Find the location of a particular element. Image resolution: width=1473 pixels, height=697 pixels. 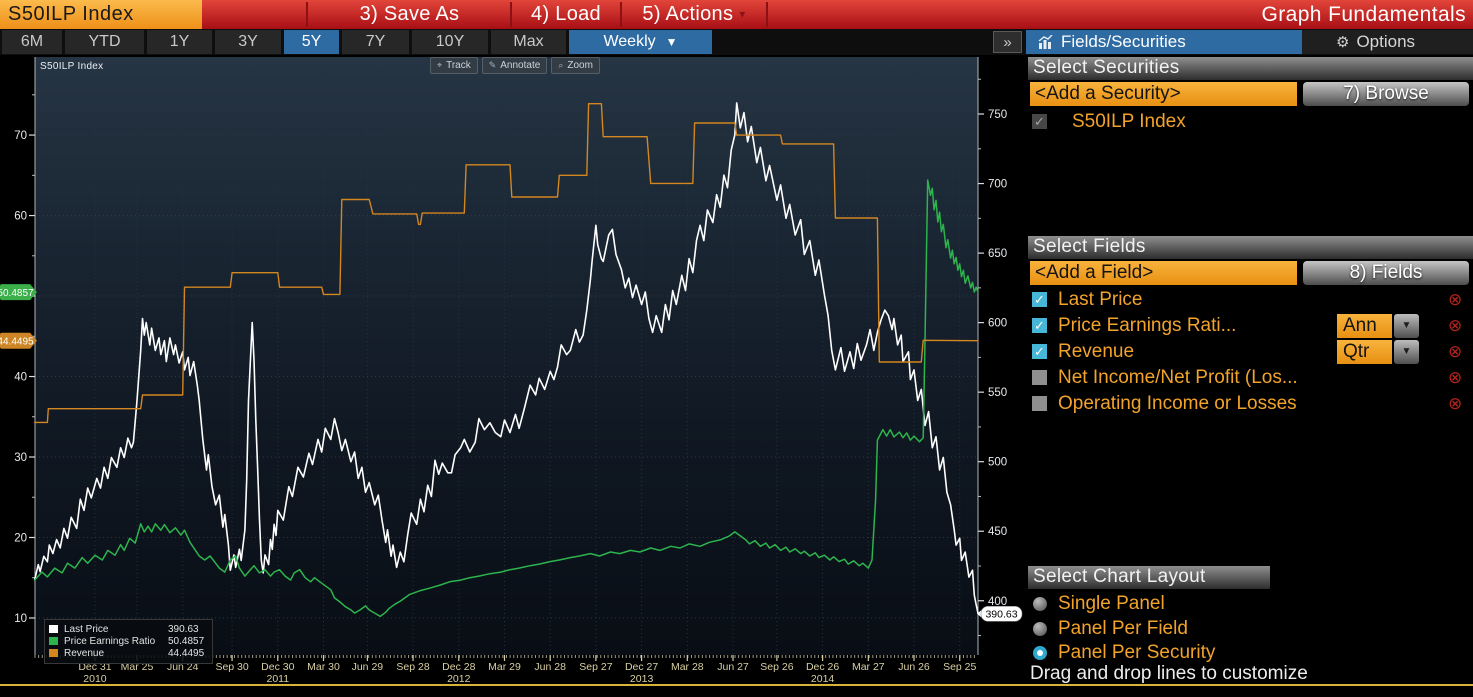

track-label: Track is located at coordinates (458, 65).